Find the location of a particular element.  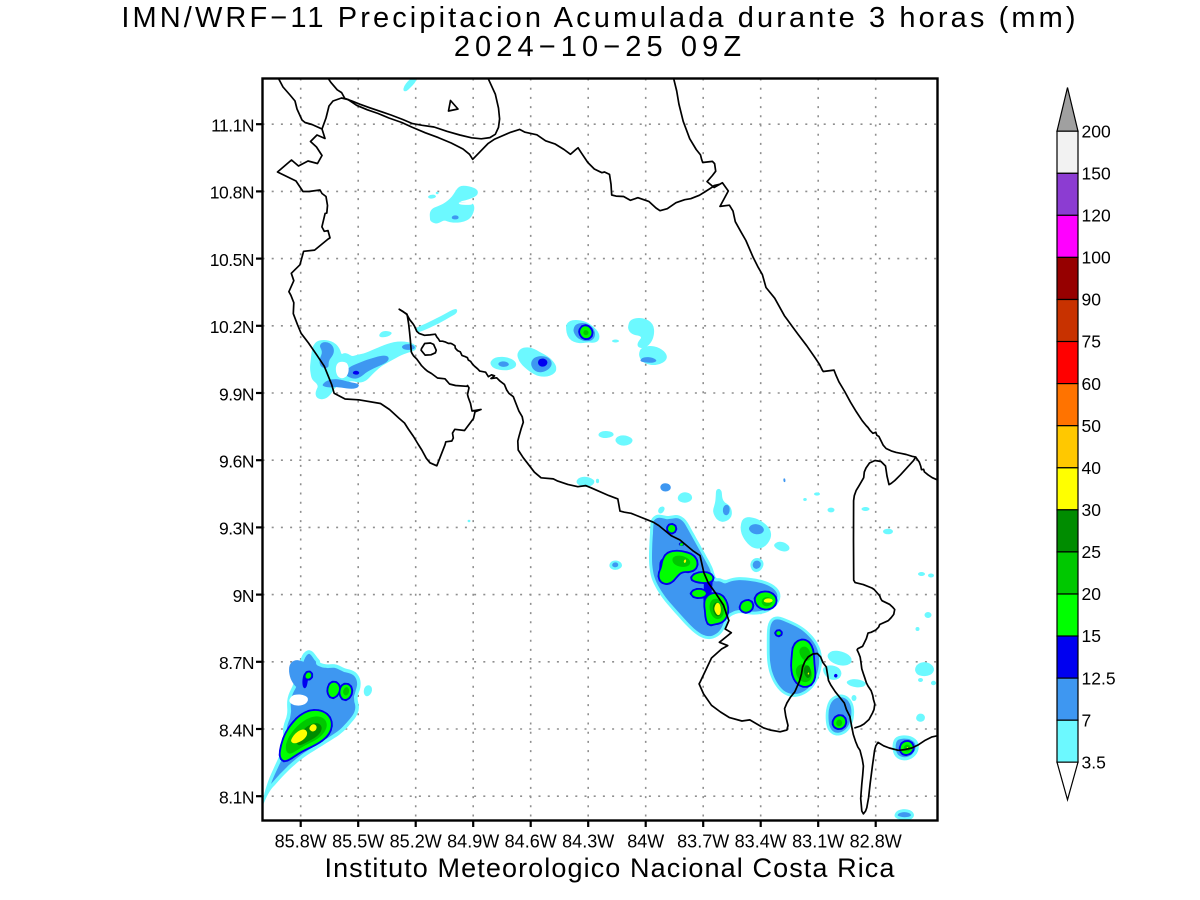

svg-text: 83.7W is located at coordinates (703, 842).